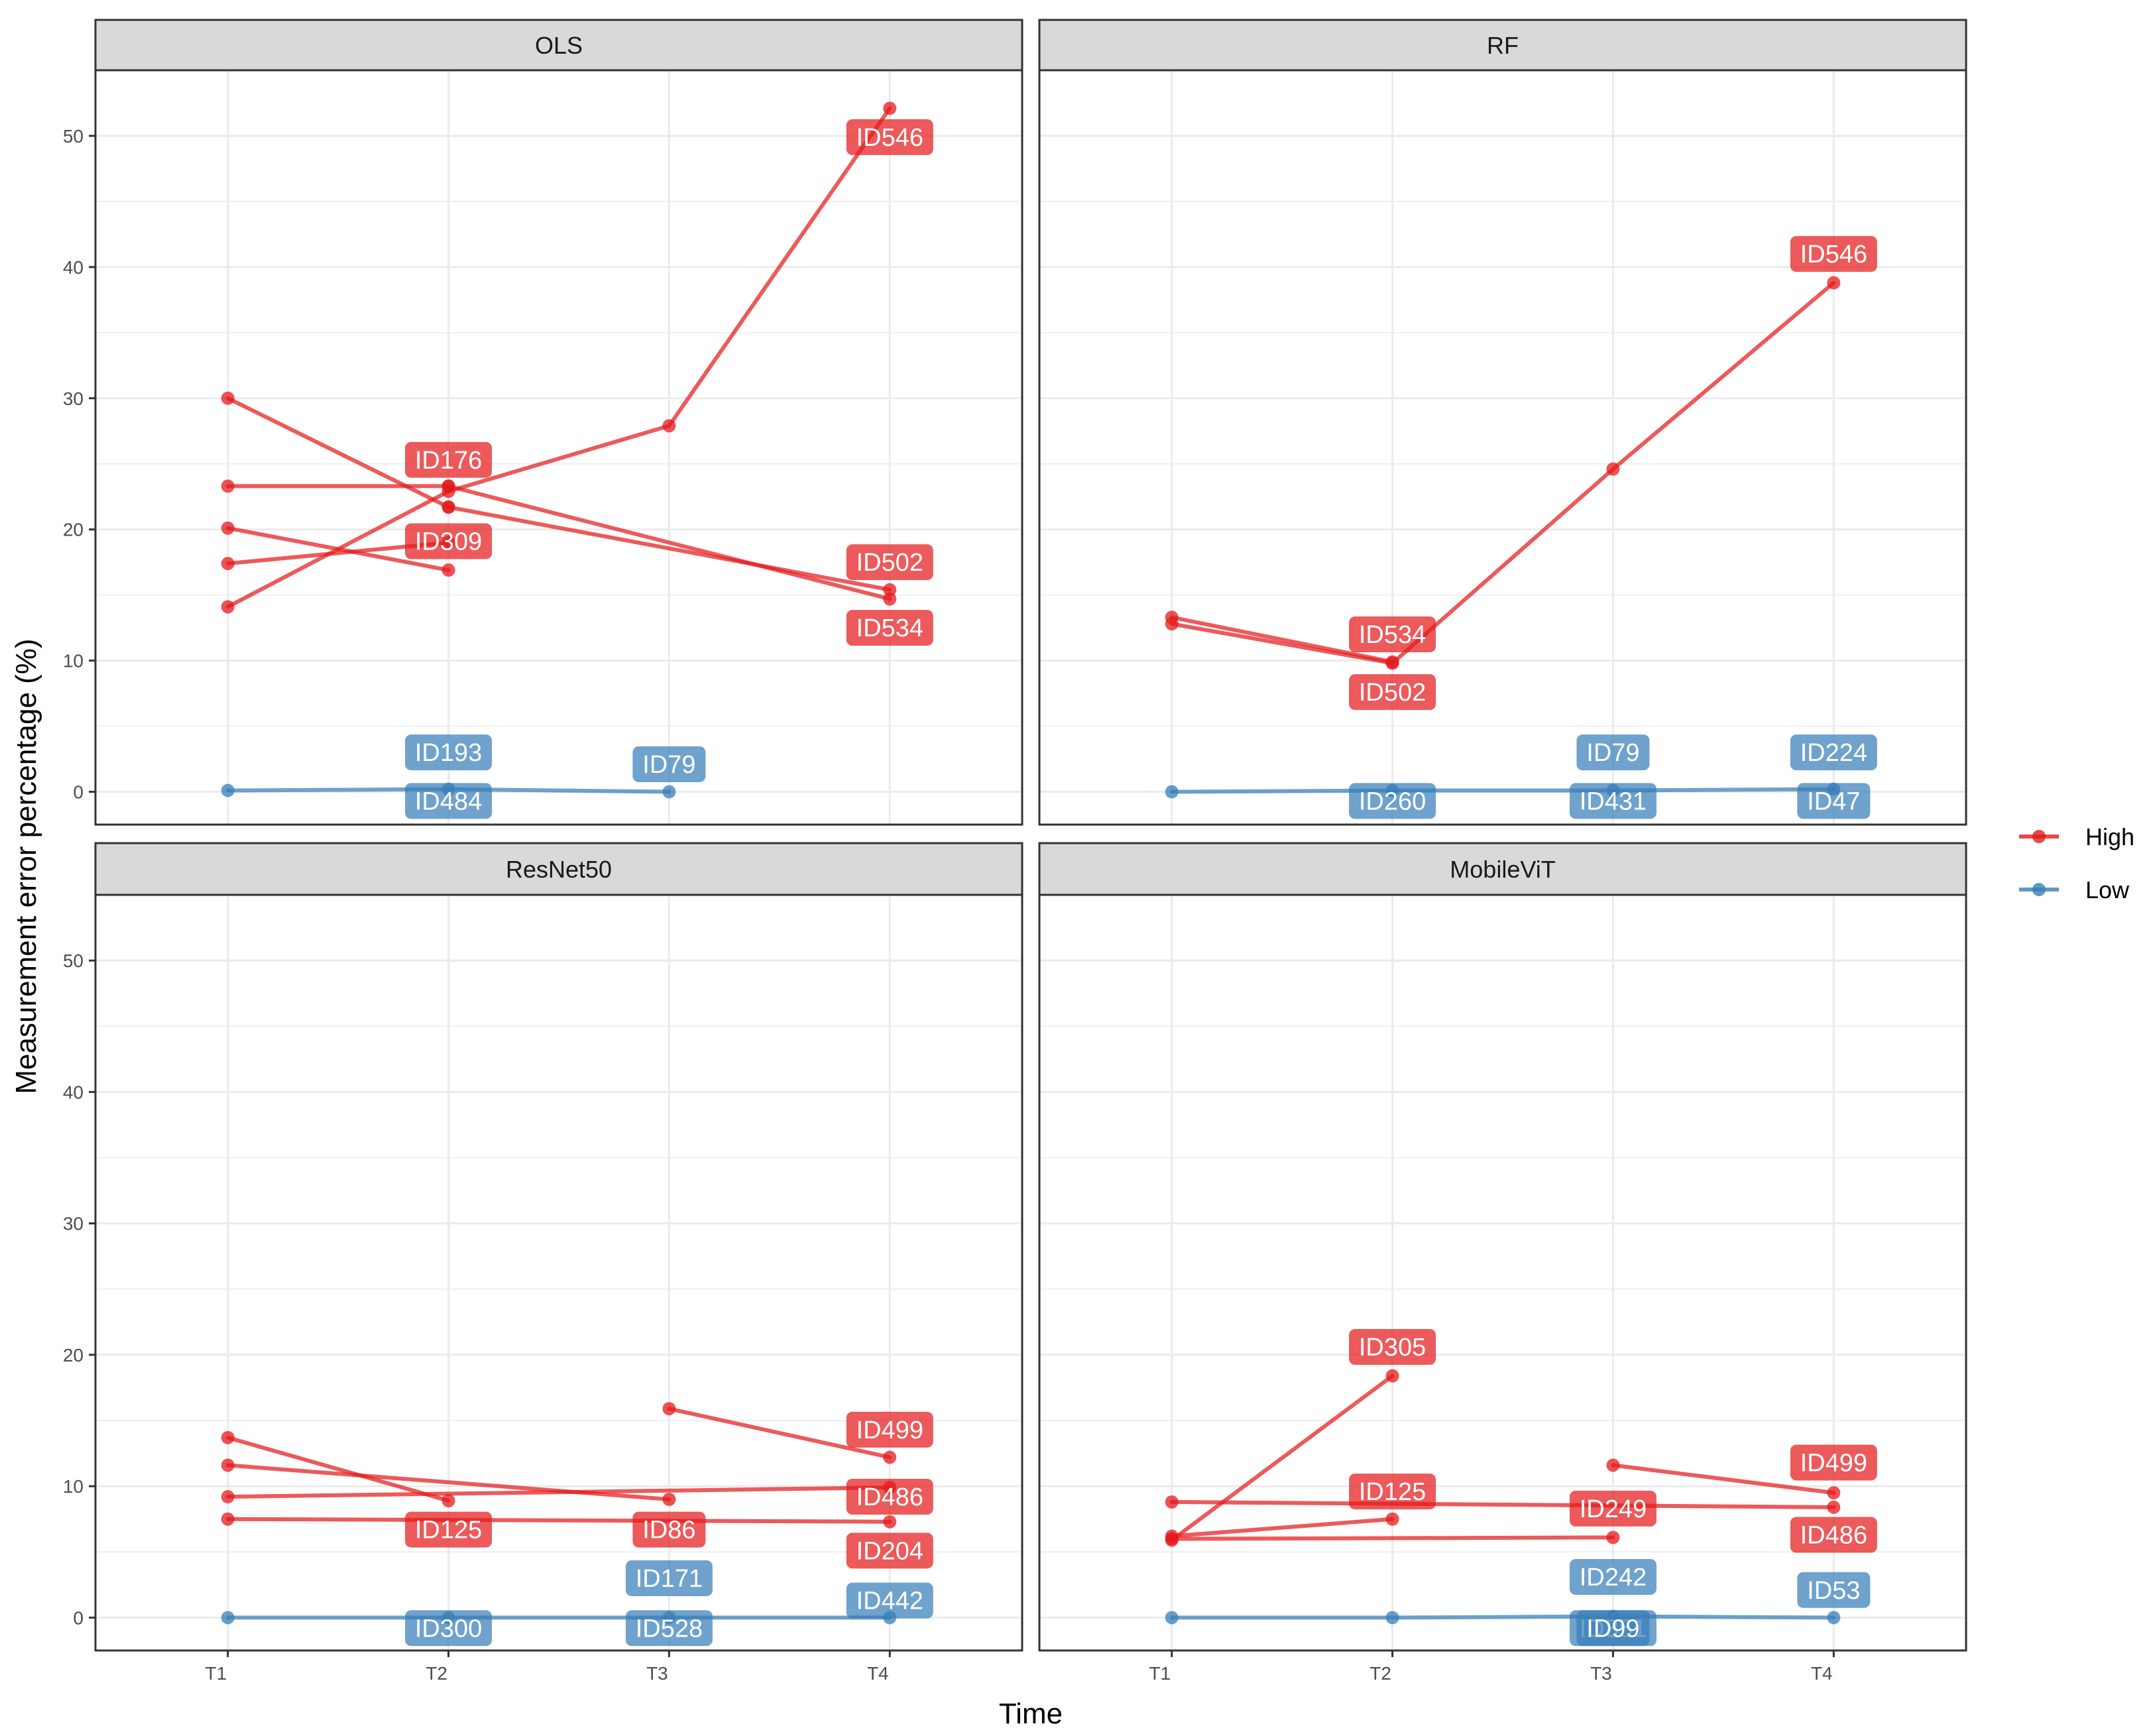 The height and width of the screenshot is (1736, 2155). What do you see at coordinates (1833, 752) in the screenshot?
I see `id-label: ID224` at bounding box center [1833, 752].